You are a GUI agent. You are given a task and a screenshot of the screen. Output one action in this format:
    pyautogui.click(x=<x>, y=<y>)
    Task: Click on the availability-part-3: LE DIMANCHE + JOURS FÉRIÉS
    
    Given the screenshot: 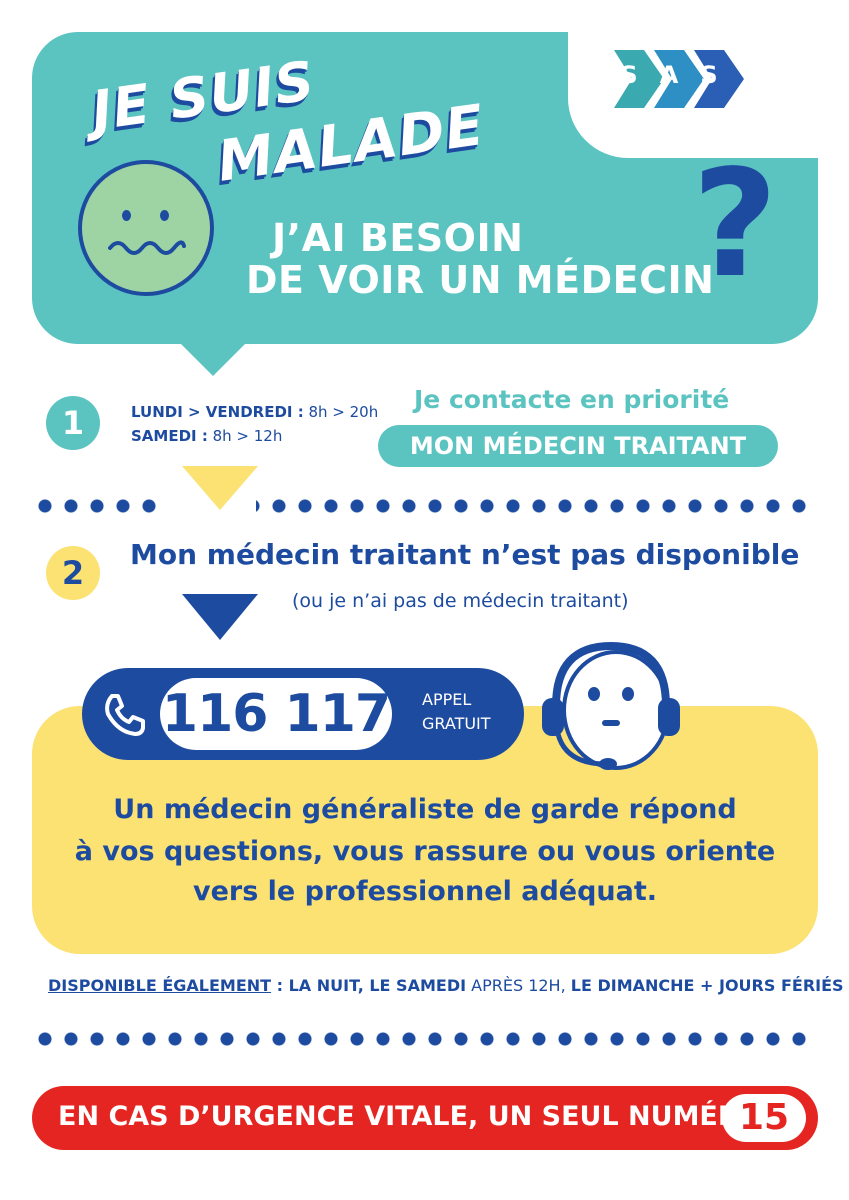 What is the action you would take?
    pyautogui.click(x=707, y=985)
    